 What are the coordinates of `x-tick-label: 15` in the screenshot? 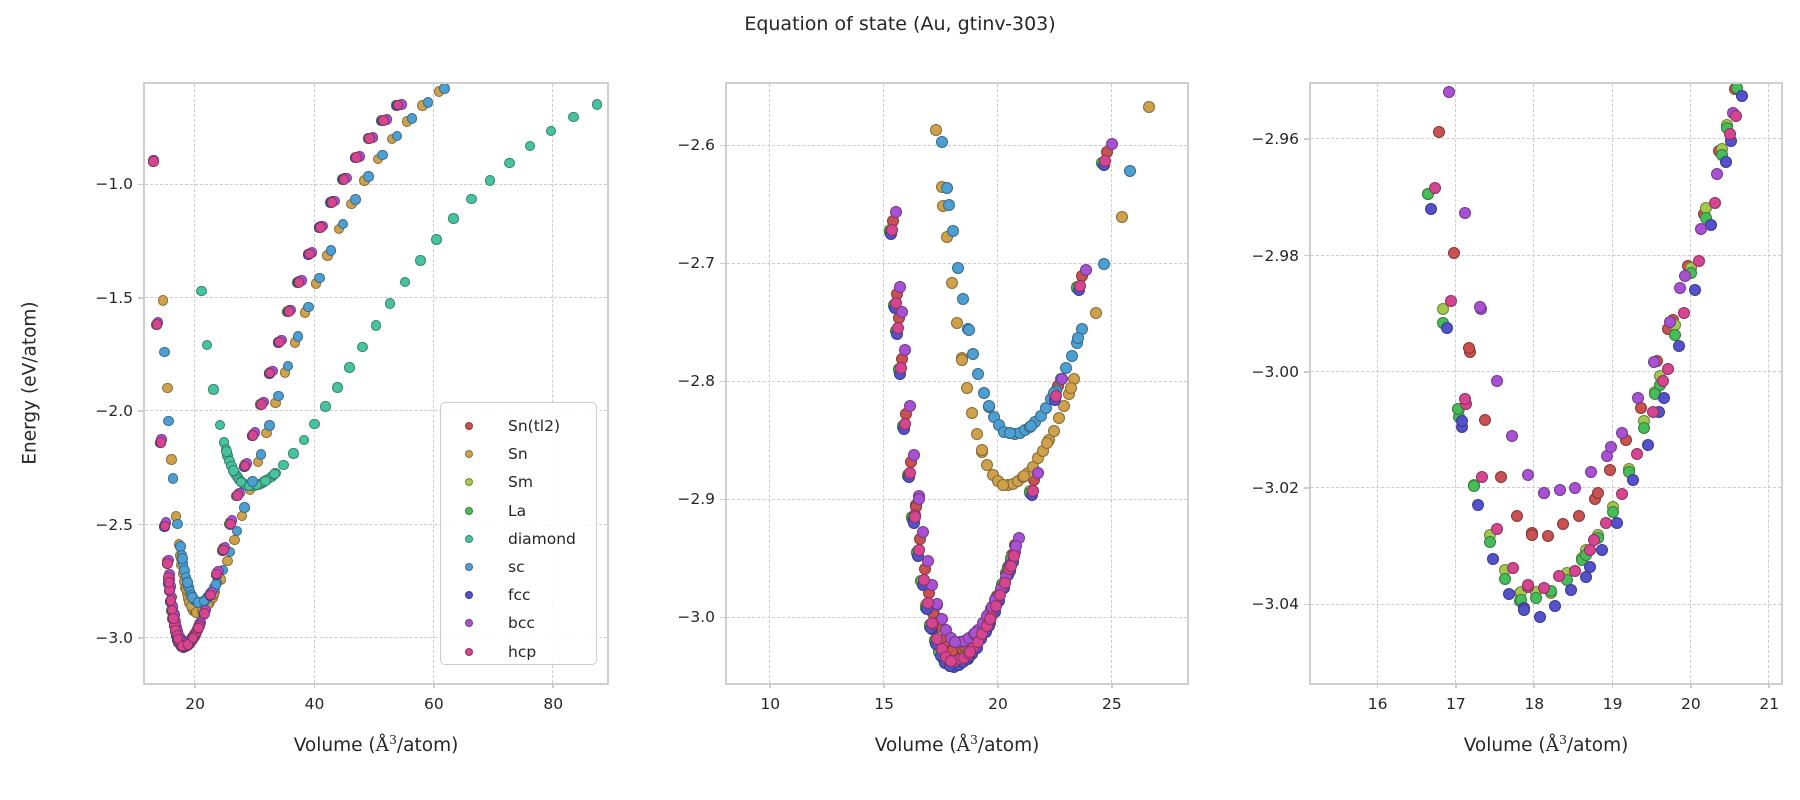 It's located at (884, 704).